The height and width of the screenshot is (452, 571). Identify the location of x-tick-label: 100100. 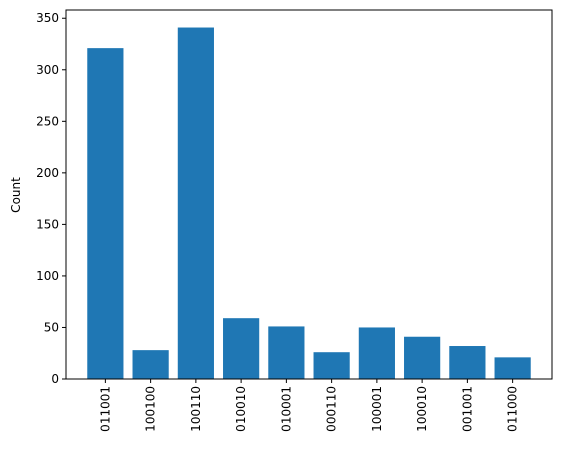
(151, 409).